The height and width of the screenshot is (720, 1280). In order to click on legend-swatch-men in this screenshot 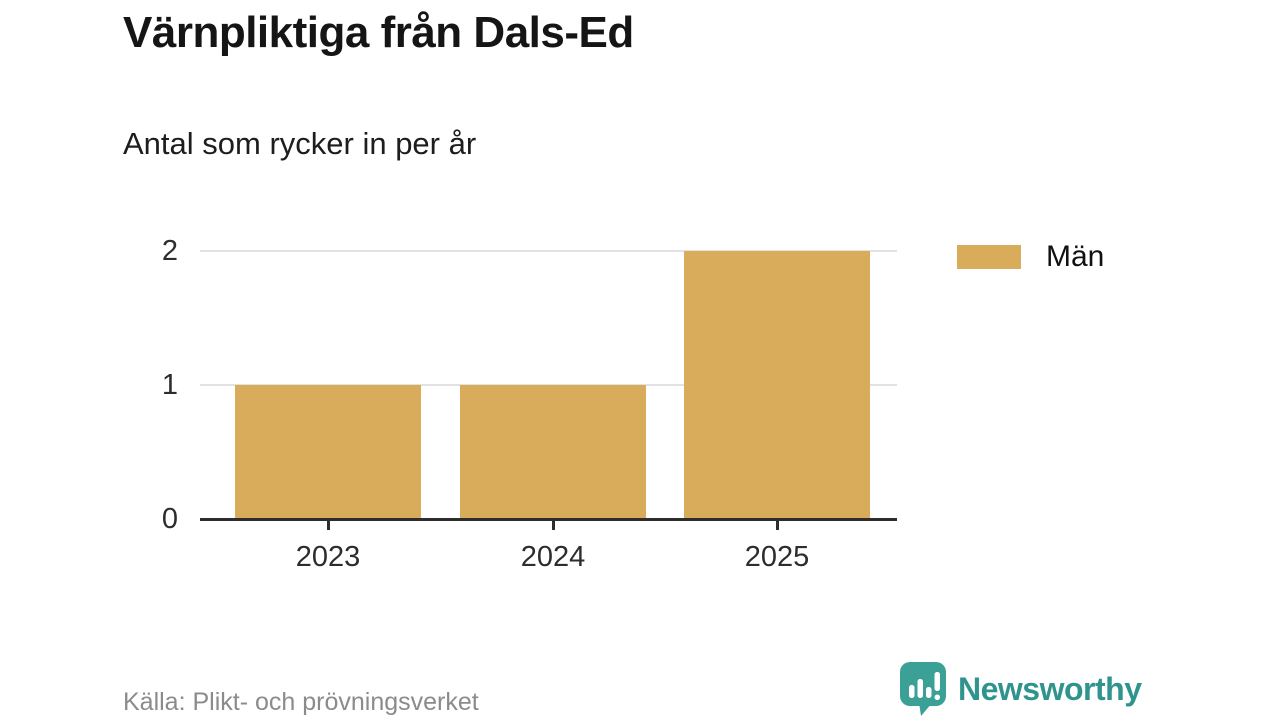, I will do `click(989, 257)`.